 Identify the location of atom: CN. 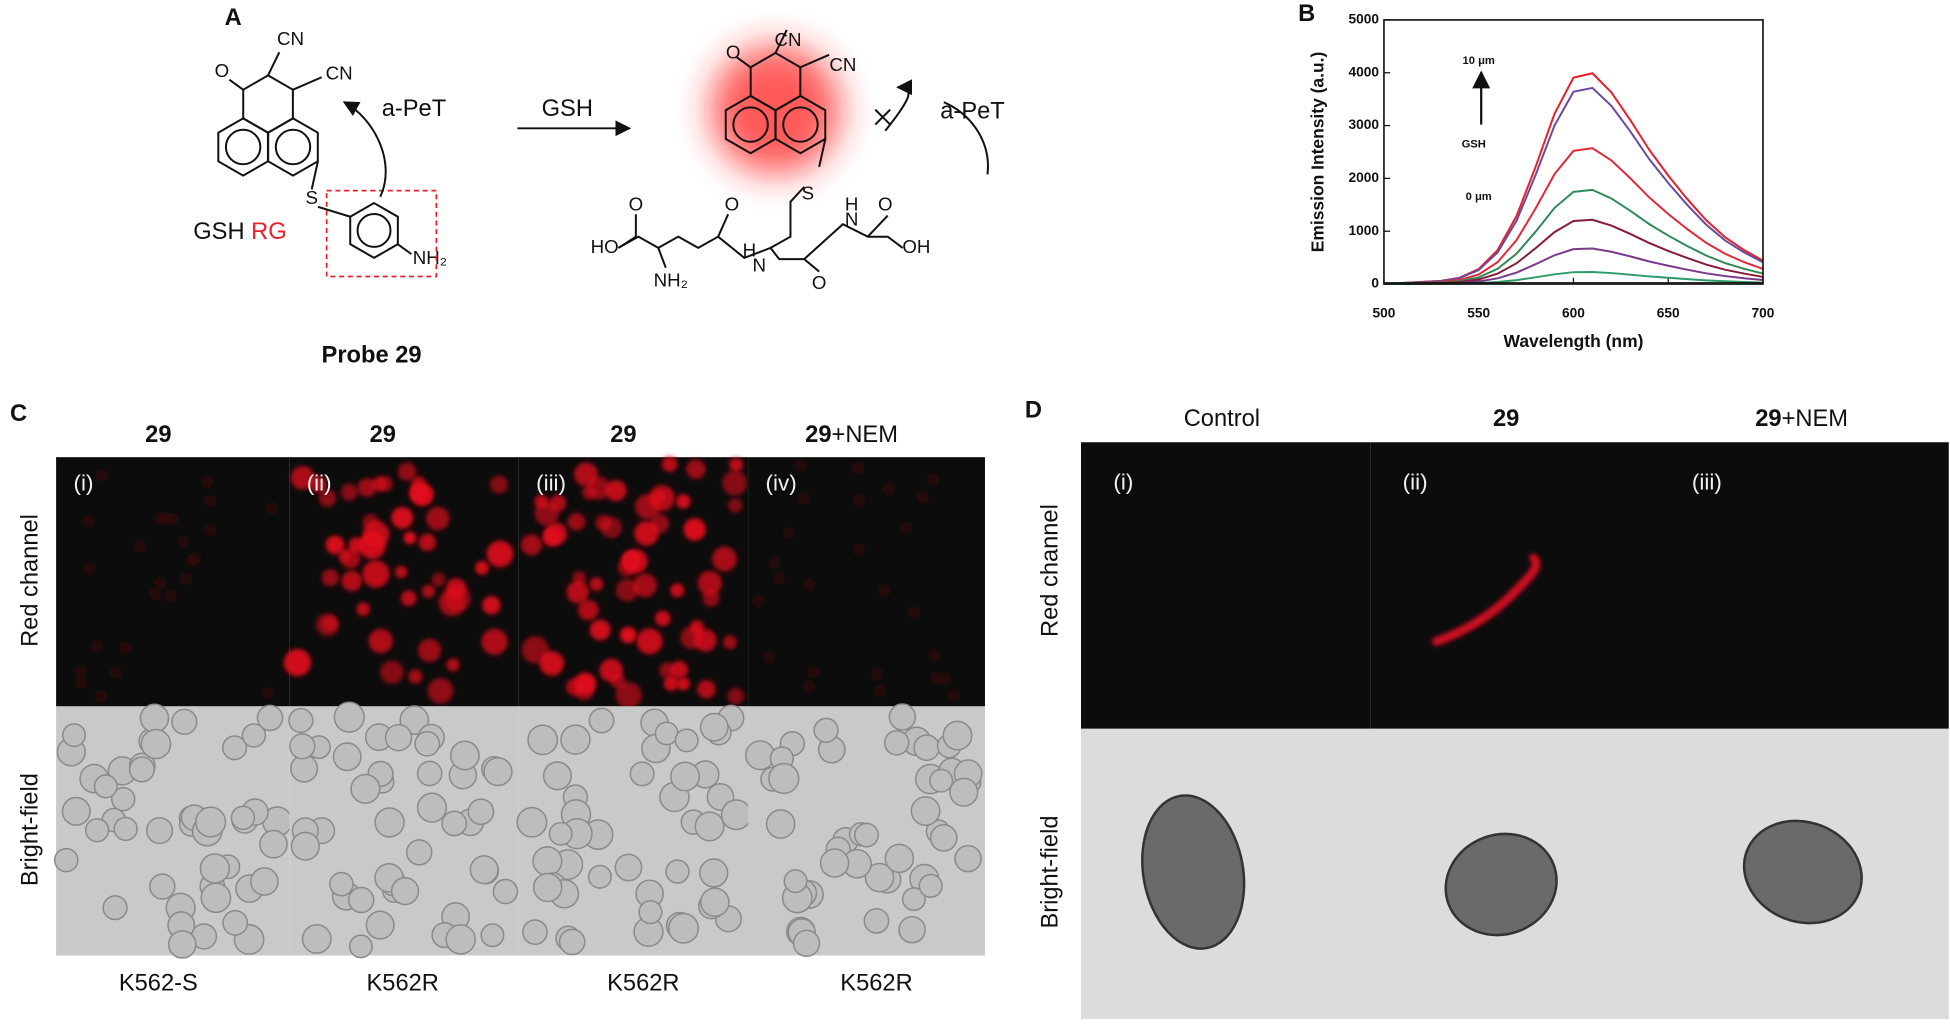
(339, 73).